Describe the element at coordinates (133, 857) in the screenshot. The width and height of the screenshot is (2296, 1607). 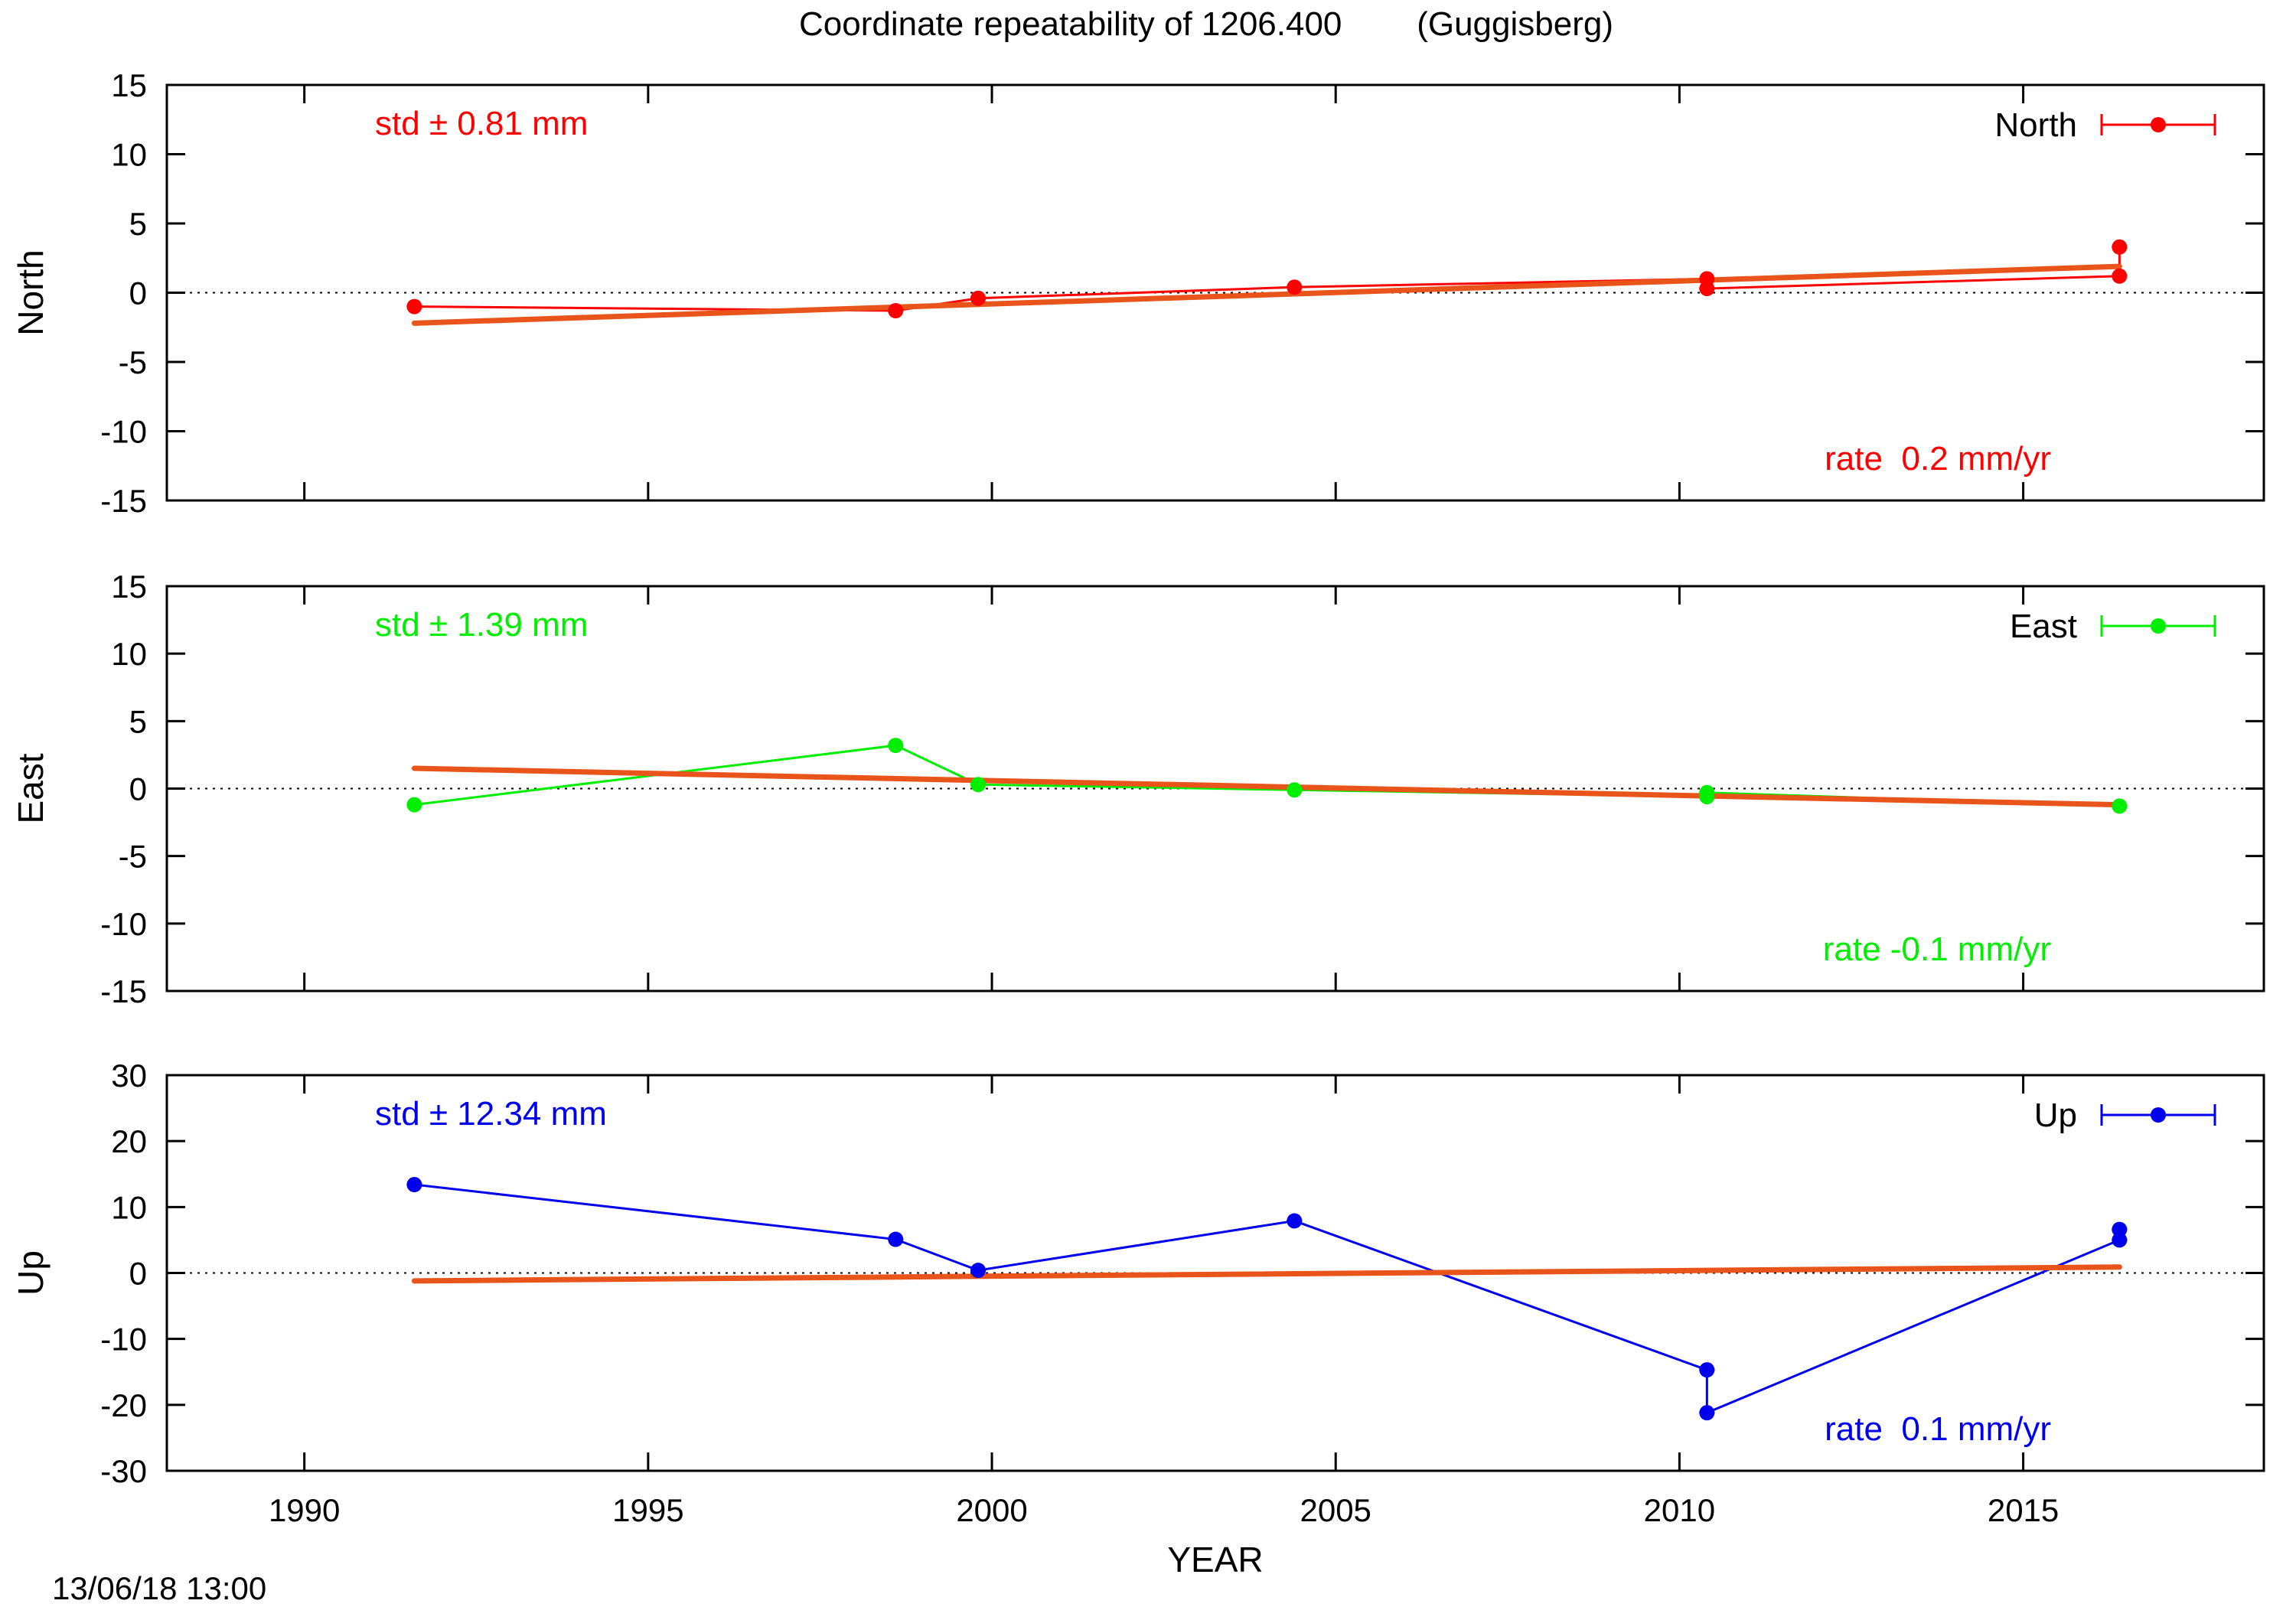
I see `east-ytick-label: -5` at that location.